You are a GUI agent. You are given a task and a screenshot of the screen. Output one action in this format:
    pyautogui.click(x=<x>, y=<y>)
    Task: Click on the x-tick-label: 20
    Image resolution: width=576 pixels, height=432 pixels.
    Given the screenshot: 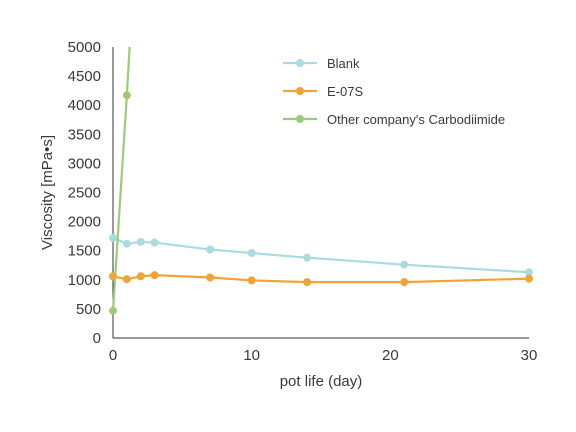 What is the action you would take?
    pyautogui.click(x=390, y=355)
    